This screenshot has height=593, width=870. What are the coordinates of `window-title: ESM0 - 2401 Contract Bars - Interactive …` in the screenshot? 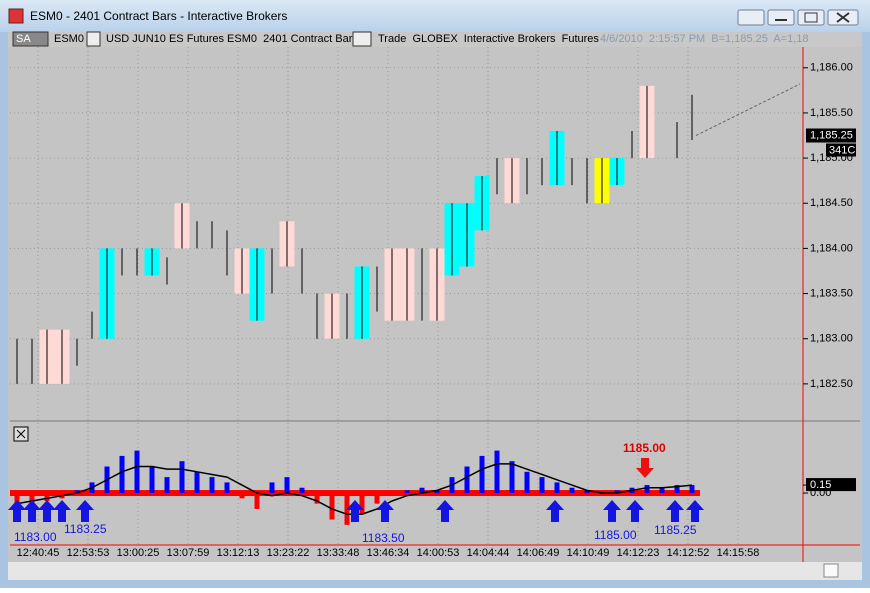 It's located at (158, 16).